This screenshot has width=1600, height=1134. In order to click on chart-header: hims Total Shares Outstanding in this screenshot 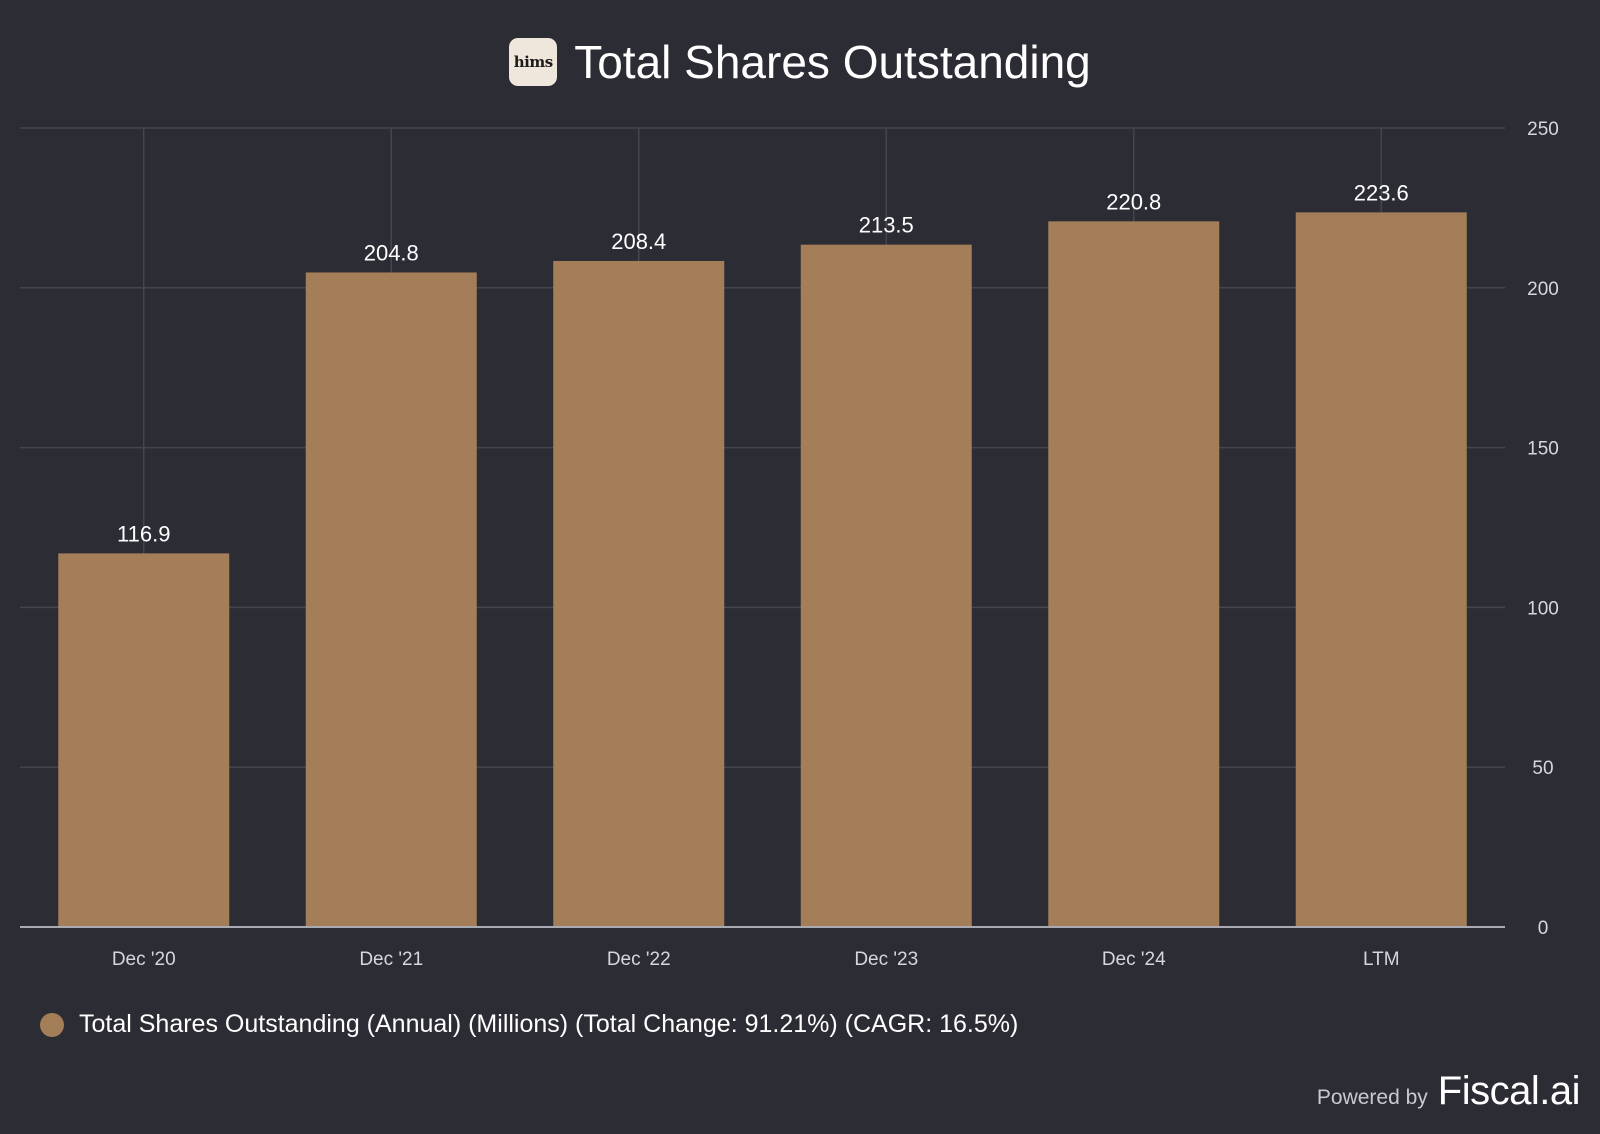, I will do `click(800, 62)`.